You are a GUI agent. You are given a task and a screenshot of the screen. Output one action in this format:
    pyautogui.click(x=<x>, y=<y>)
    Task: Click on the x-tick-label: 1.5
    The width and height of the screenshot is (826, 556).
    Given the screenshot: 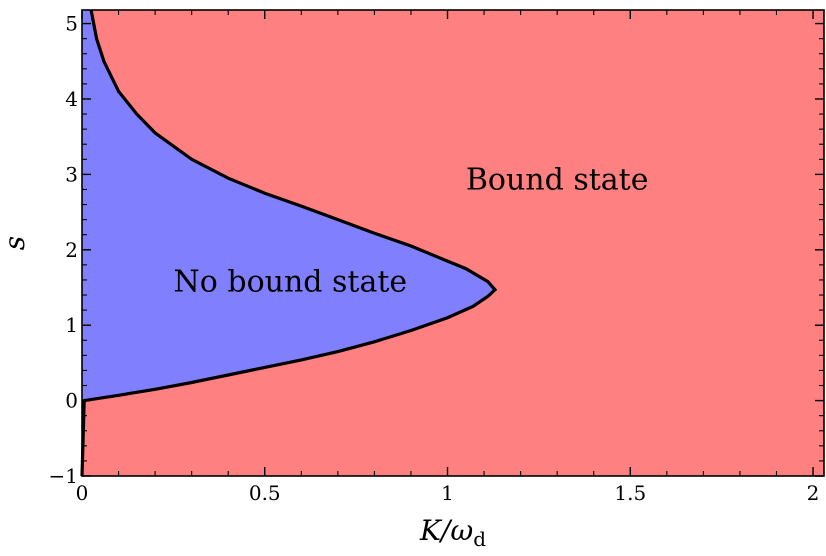 What is the action you would take?
    pyautogui.click(x=630, y=493)
    